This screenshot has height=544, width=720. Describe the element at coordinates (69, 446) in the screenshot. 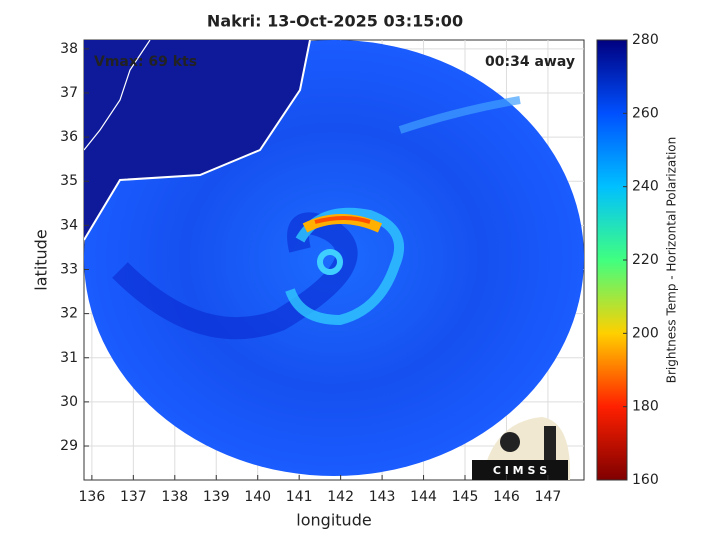

I see `y-tick-label: 29` at that location.